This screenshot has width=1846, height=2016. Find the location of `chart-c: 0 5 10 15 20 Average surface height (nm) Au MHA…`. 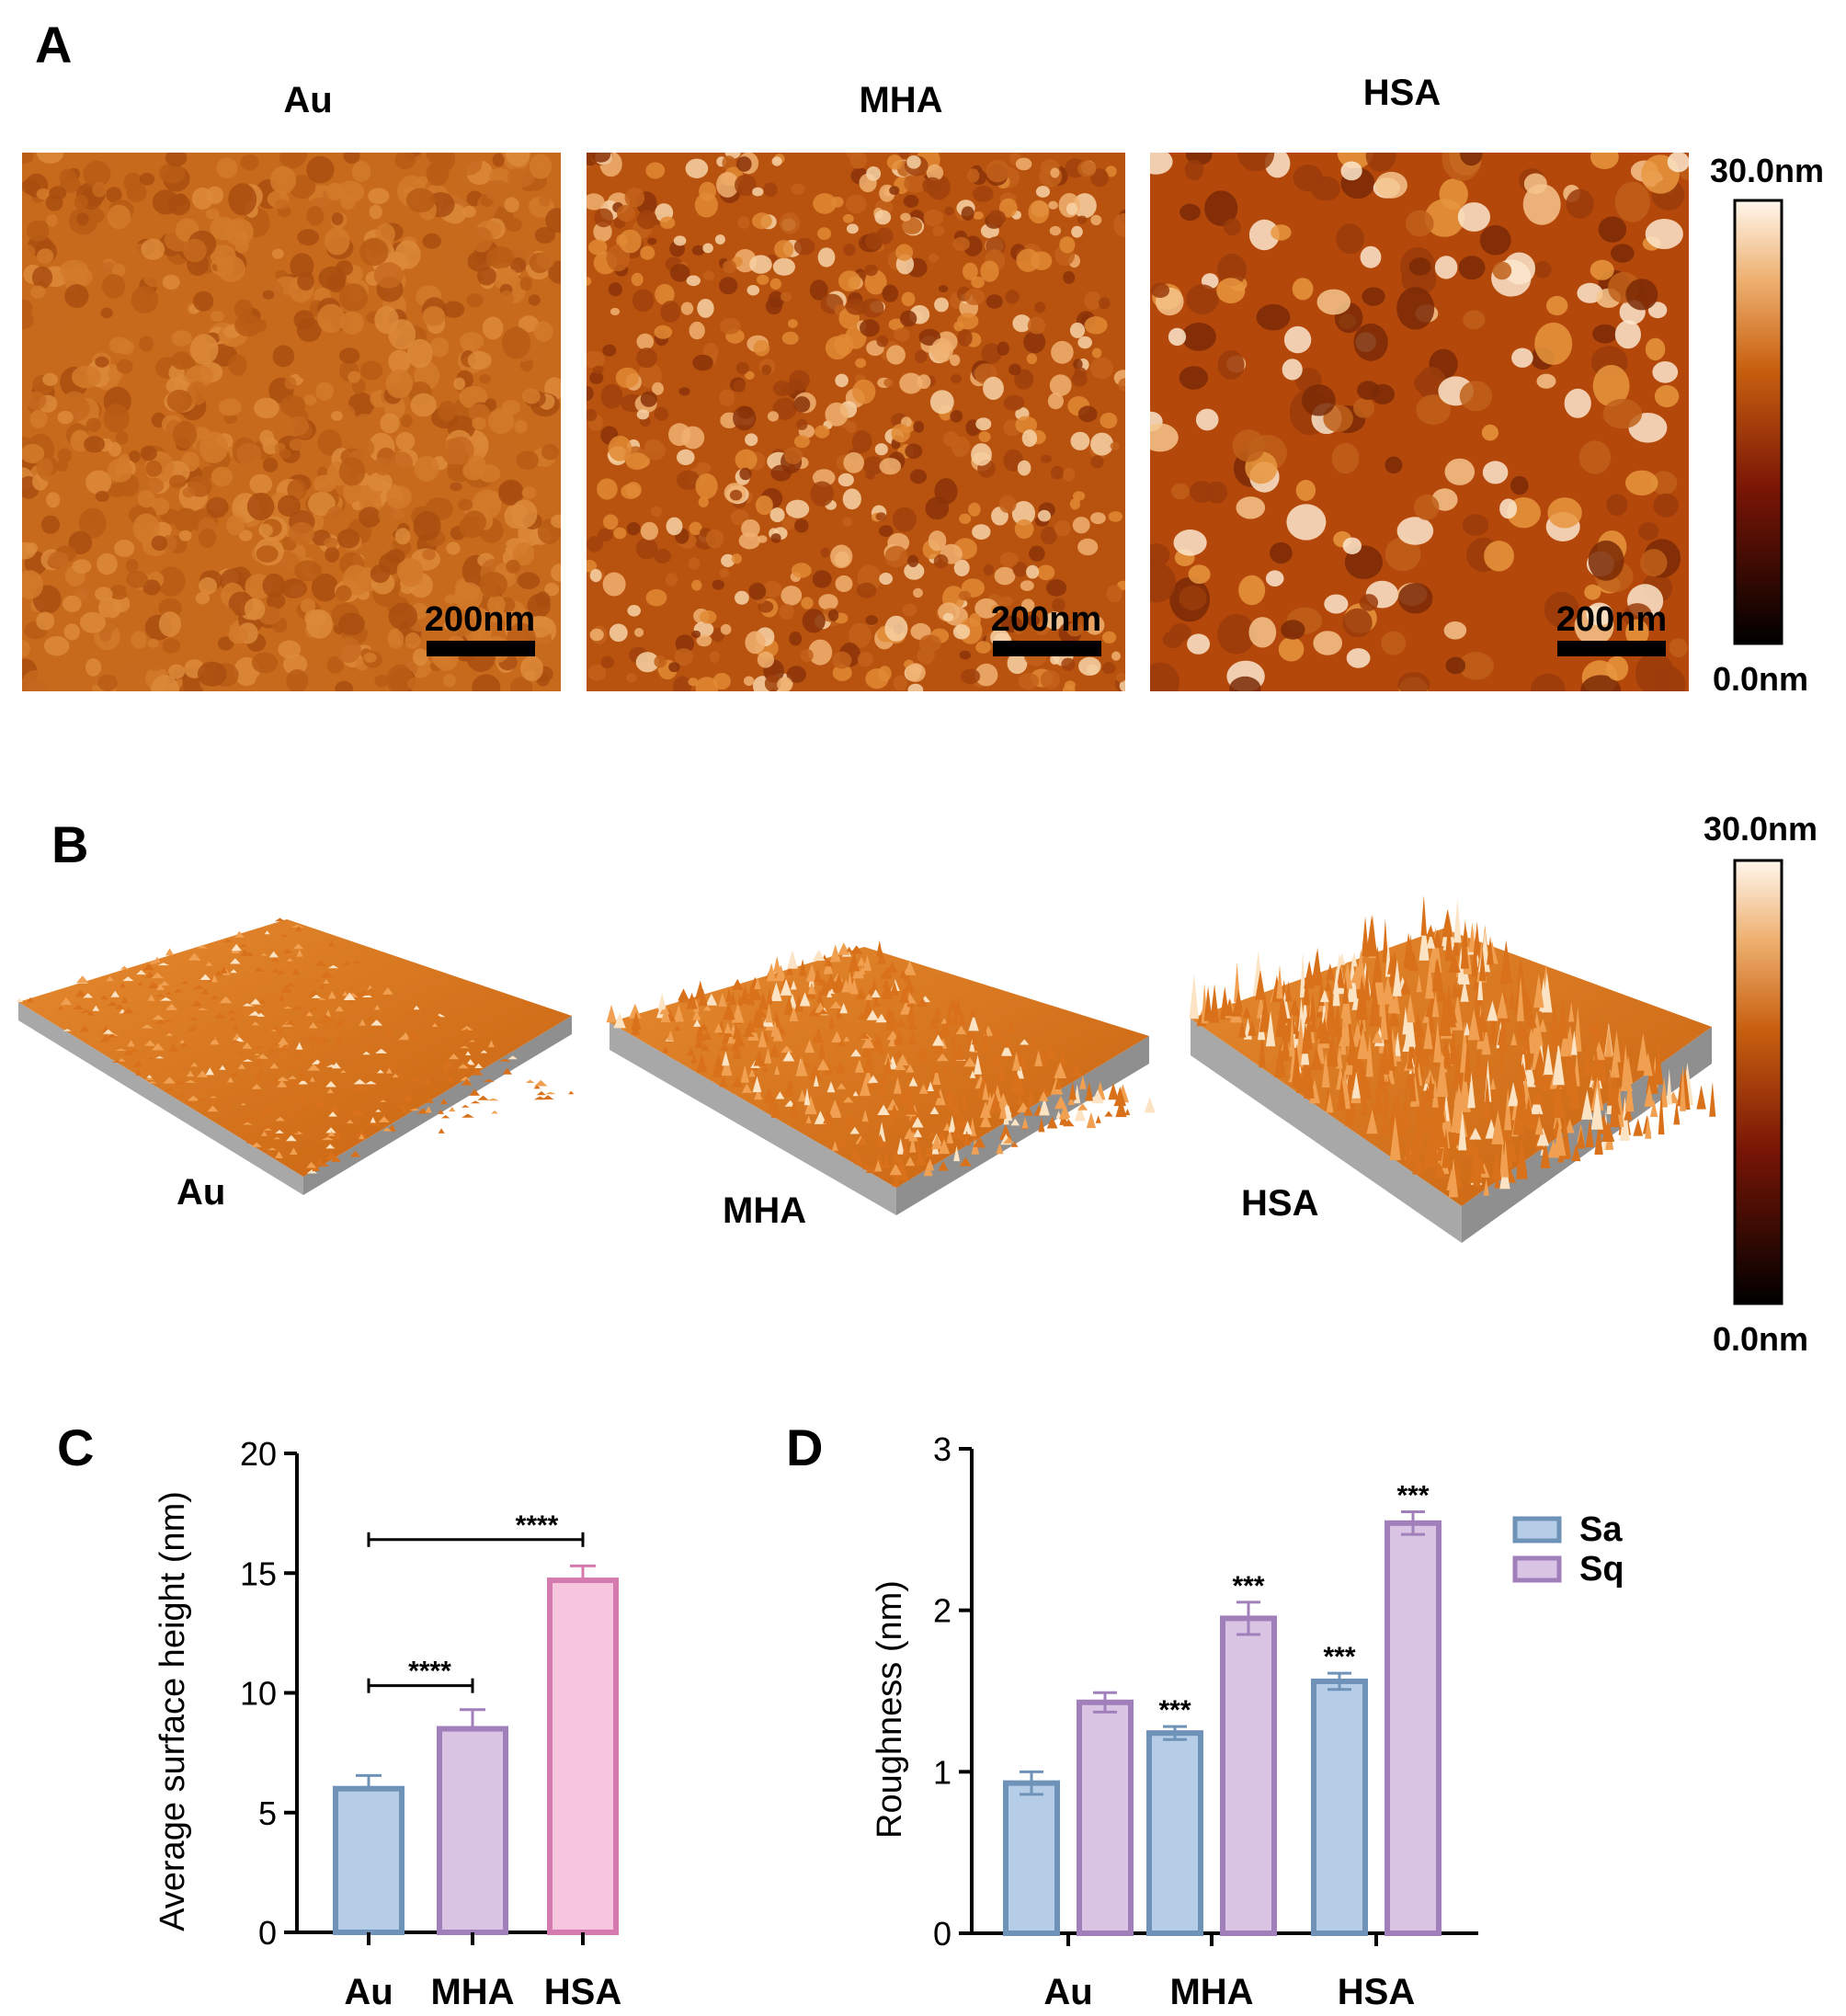

chart-c: 0 5 10 15 20 Average surface height (nm) Au MHA… is located at coordinates (387, 1723).